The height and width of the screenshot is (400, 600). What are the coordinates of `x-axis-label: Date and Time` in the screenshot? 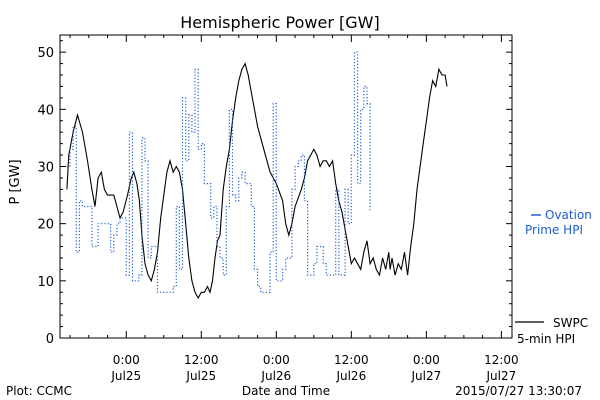 It's located at (286, 391).